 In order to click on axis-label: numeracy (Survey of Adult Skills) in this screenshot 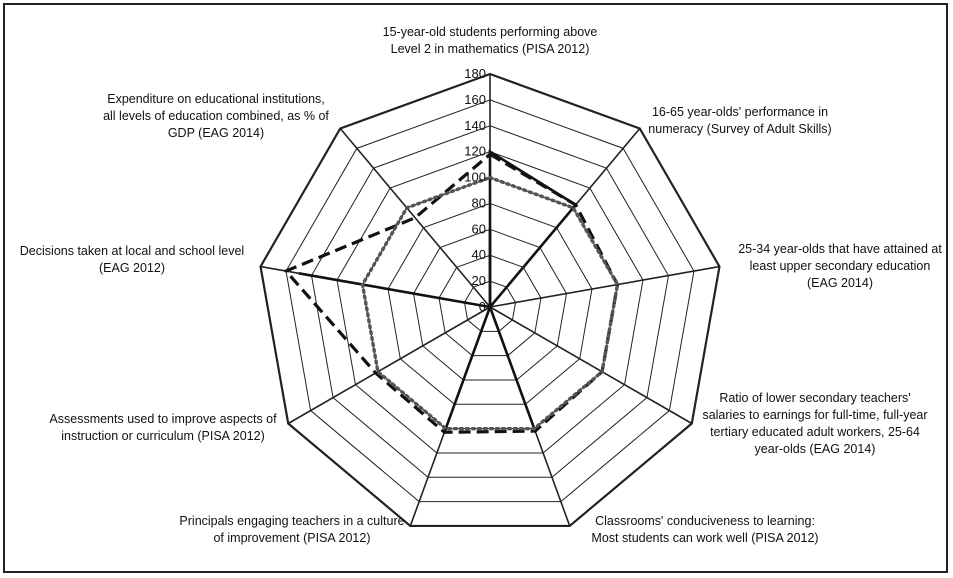, I will do `click(739, 129)`.